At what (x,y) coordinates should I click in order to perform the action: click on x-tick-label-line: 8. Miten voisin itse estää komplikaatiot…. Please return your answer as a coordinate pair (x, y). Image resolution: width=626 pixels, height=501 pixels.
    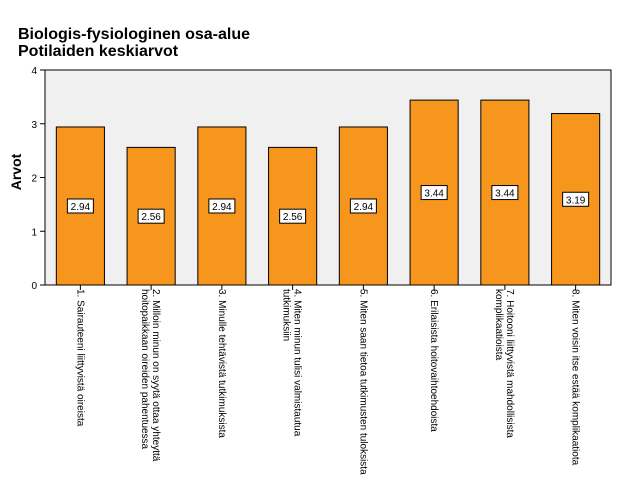
    Looking at the image, I should click on (575, 377).